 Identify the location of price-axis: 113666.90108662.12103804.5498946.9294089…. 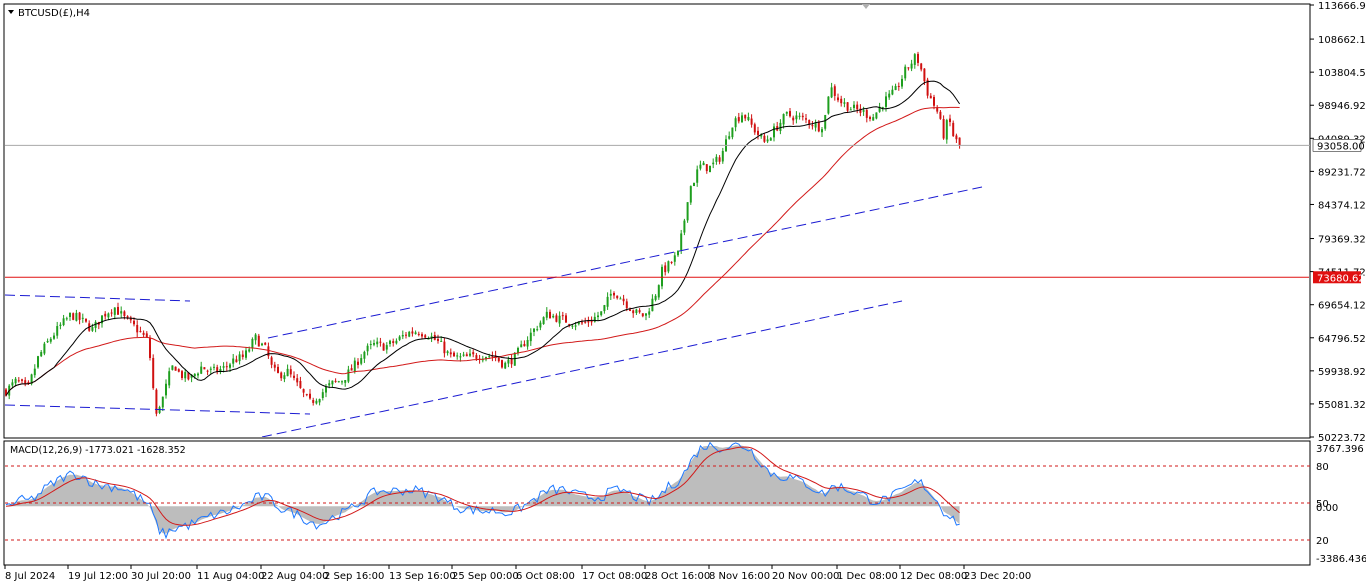
(1338, 222).